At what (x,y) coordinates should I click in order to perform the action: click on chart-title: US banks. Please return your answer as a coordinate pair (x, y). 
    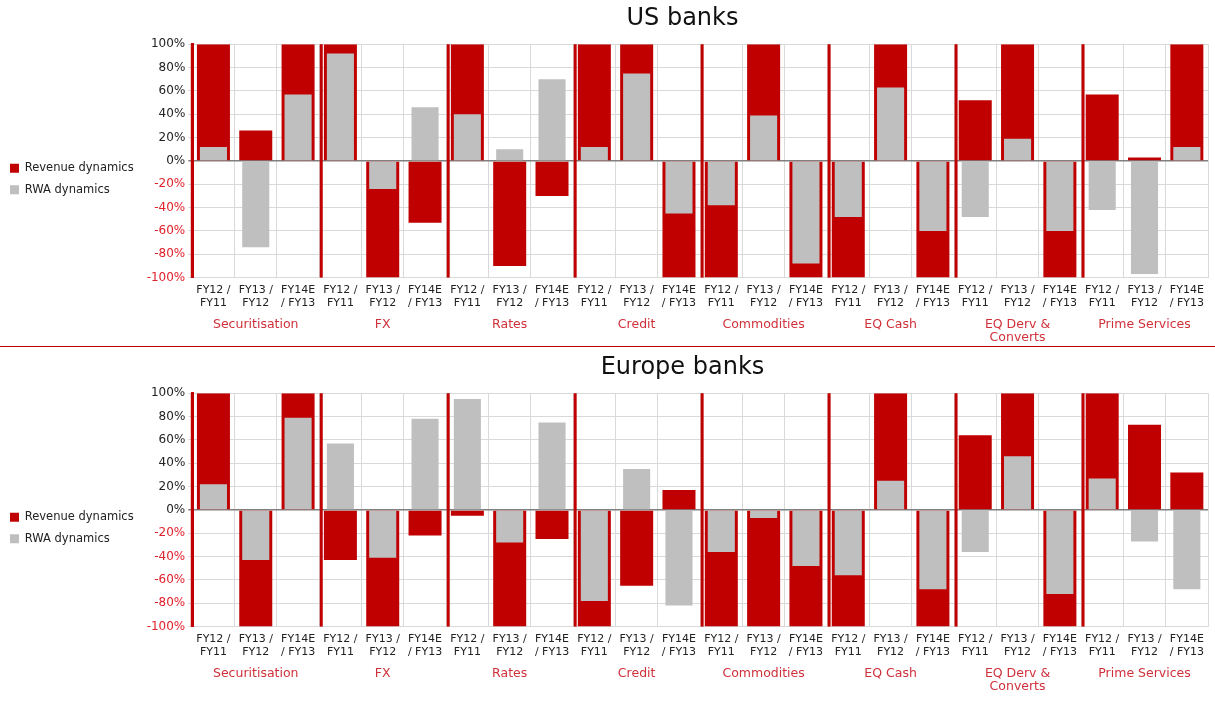
    Looking at the image, I should click on (682, 17).